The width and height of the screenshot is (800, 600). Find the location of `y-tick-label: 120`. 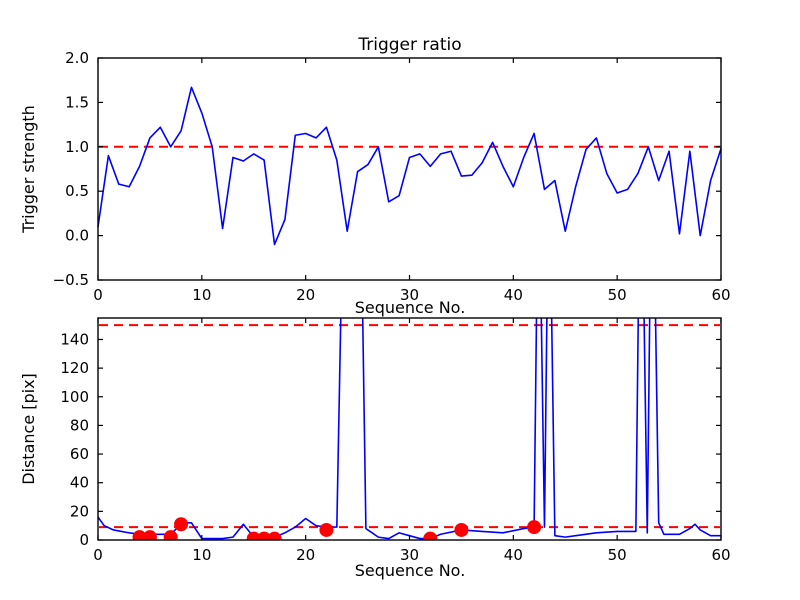

y-tick-label: 120 is located at coordinates (74, 368).